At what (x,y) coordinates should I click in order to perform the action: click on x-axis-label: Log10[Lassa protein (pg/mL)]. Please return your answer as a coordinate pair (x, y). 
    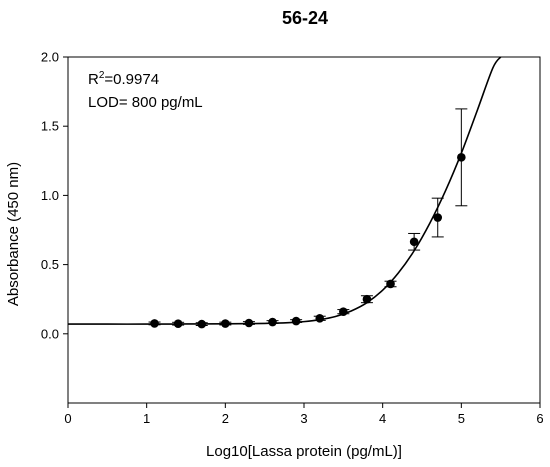
    Looking at the image, I should click on (304, 451).